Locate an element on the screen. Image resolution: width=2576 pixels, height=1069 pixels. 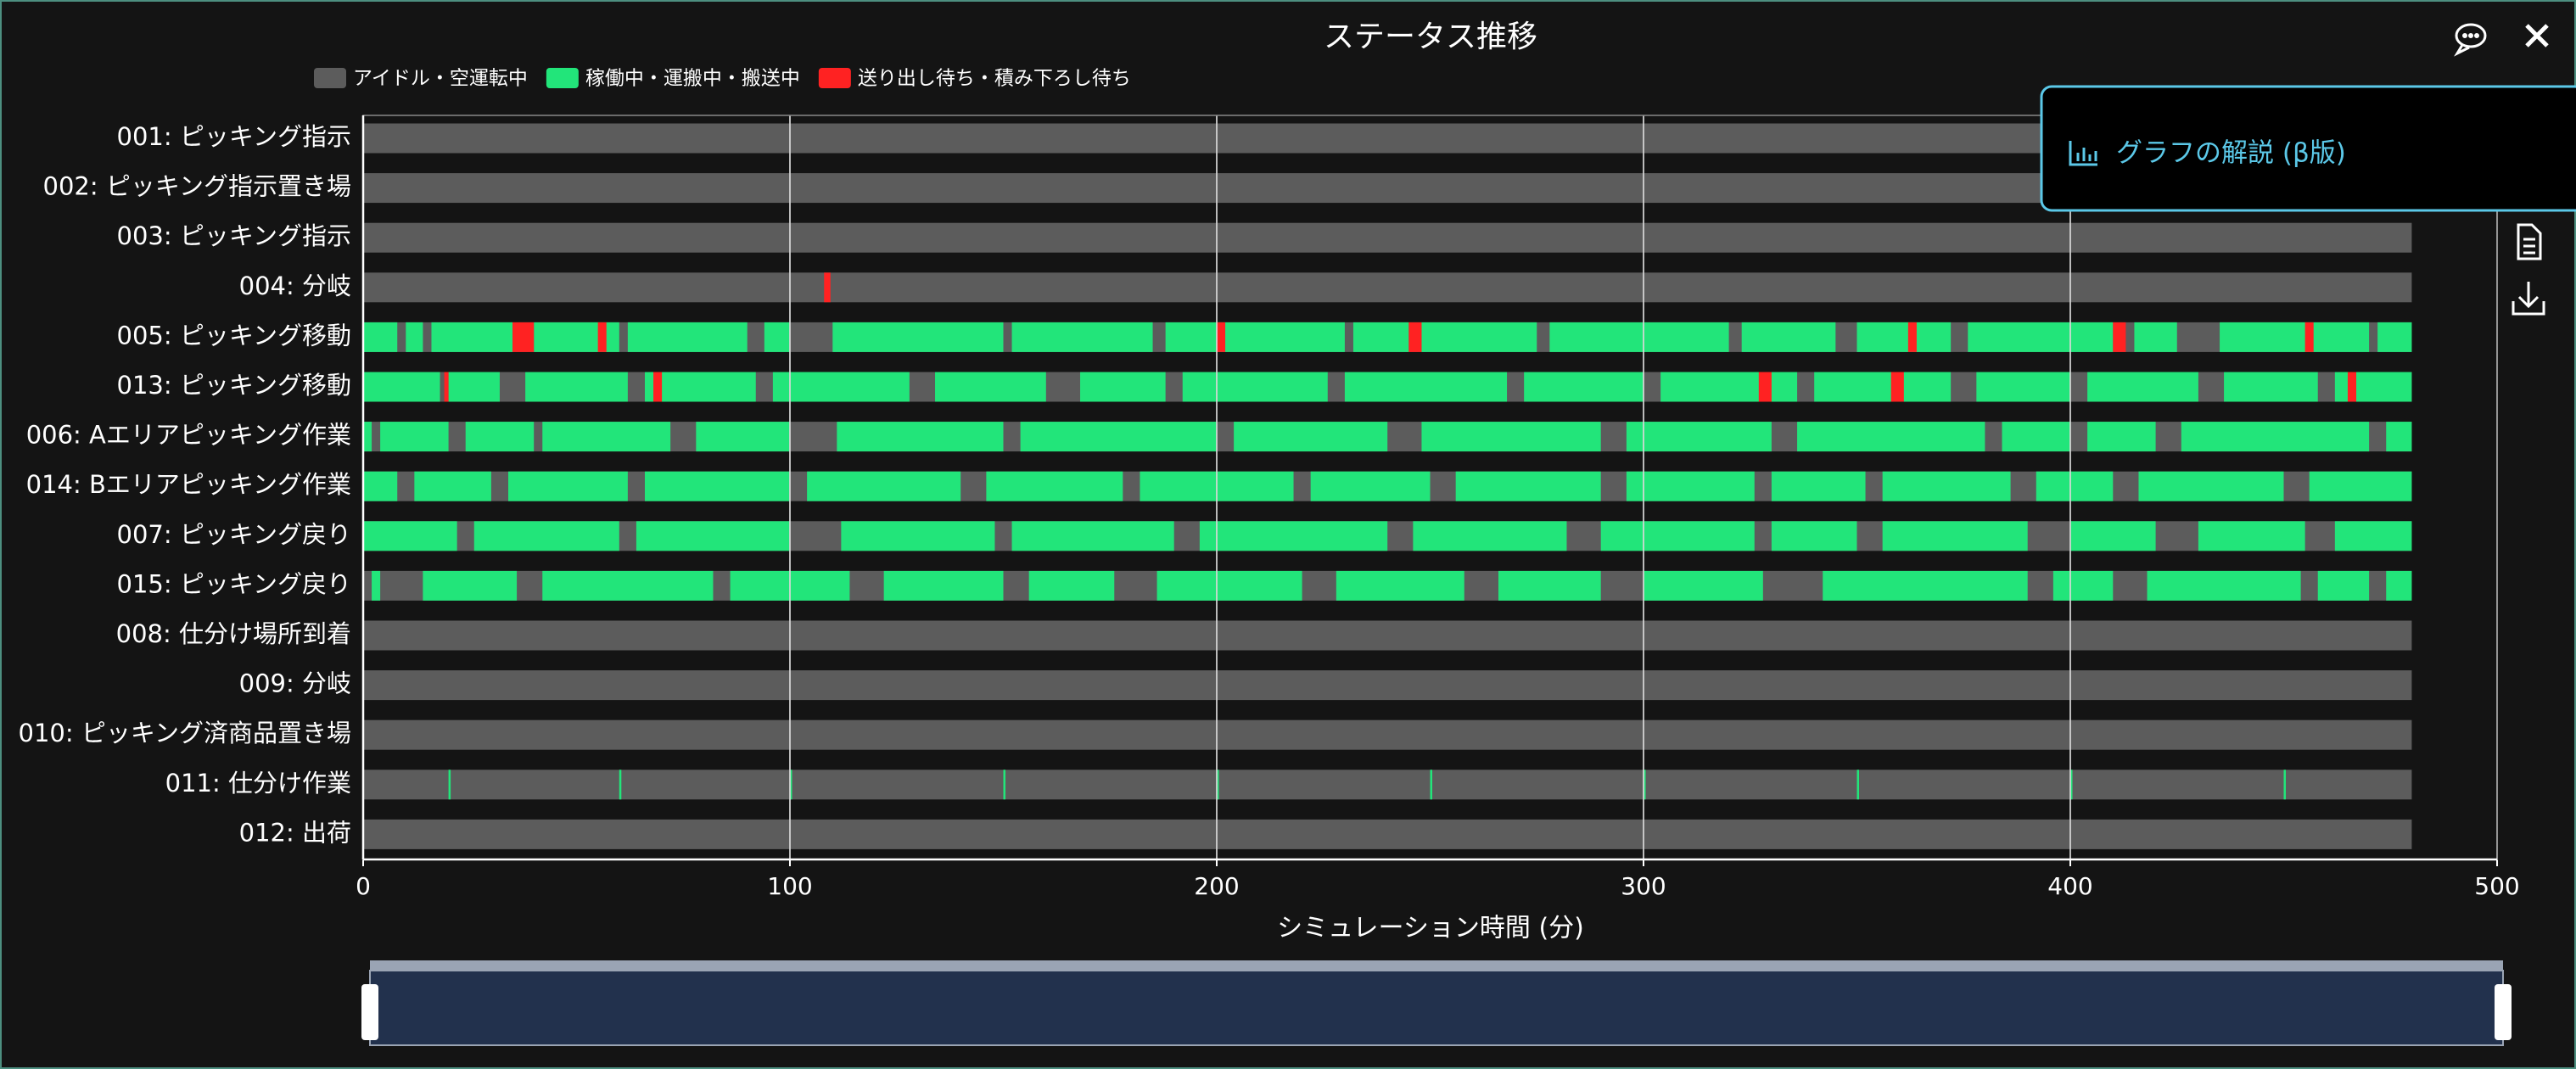
panel-button: グラフの解説 (β版) is located at coordinates (2231, 153).